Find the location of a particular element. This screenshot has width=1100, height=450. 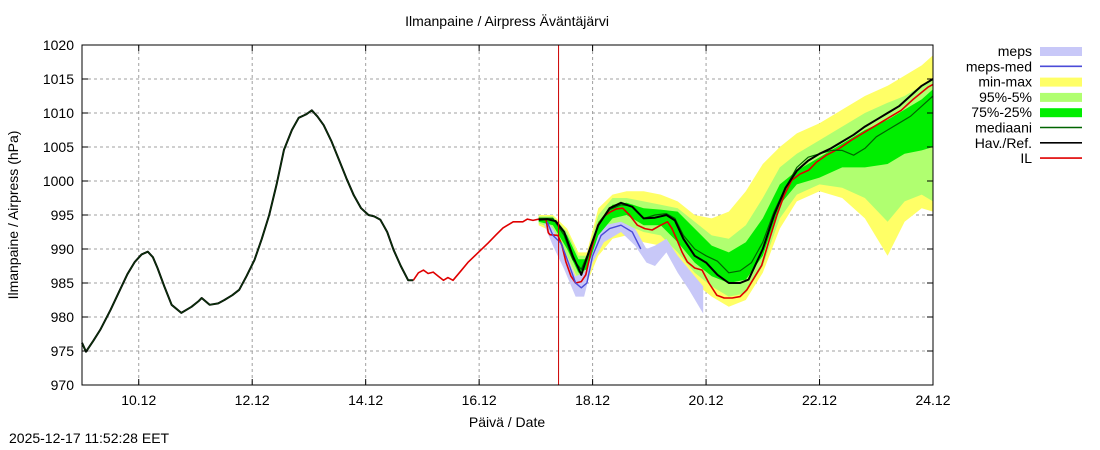

legend-label: 95%-5% is located at coordinates (1005, 97).